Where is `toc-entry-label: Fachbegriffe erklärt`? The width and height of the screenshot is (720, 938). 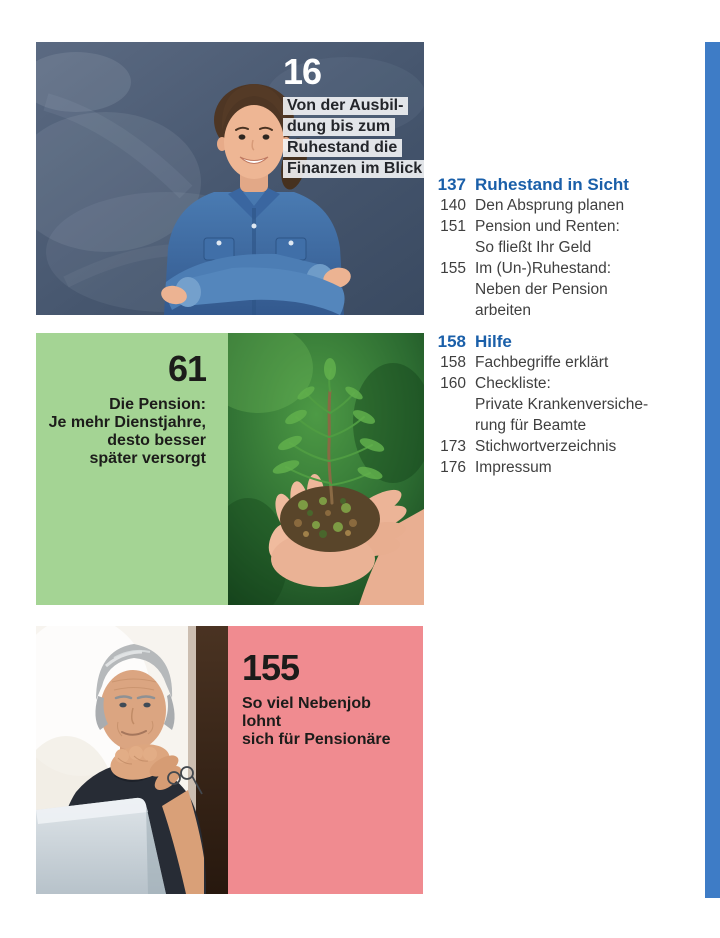 toc-entry-label: Fachbegriffe erklärt is located at coordinates (542, 362).